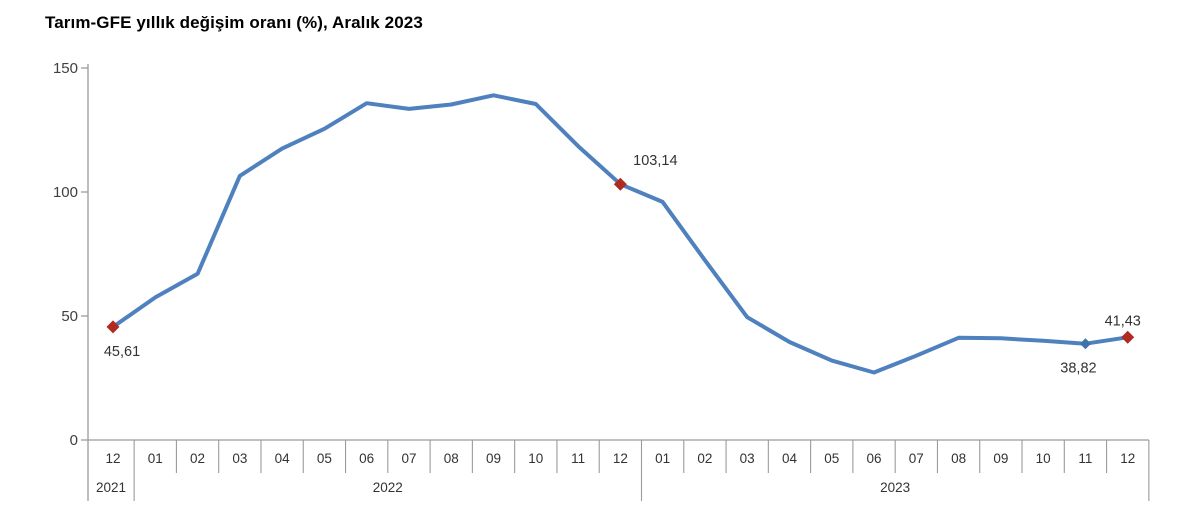 The width and height of the screenshot is (1200, 531). What do you see at coordinates (69, 316) in the screenshot?
I see `y-axis-label: 50` at bounding box center [69, 316].